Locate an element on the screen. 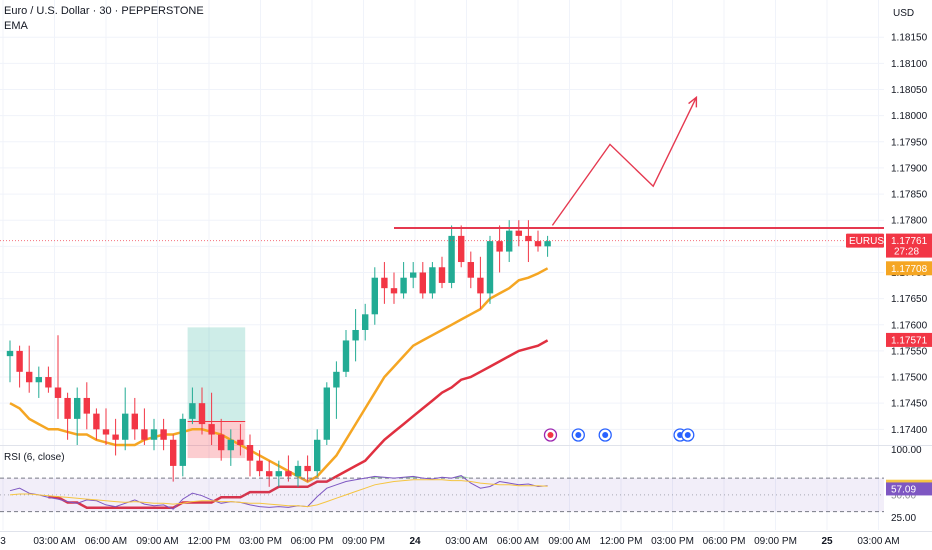  price-tick-label: 1.18050 is located at coordinates (909, 90).